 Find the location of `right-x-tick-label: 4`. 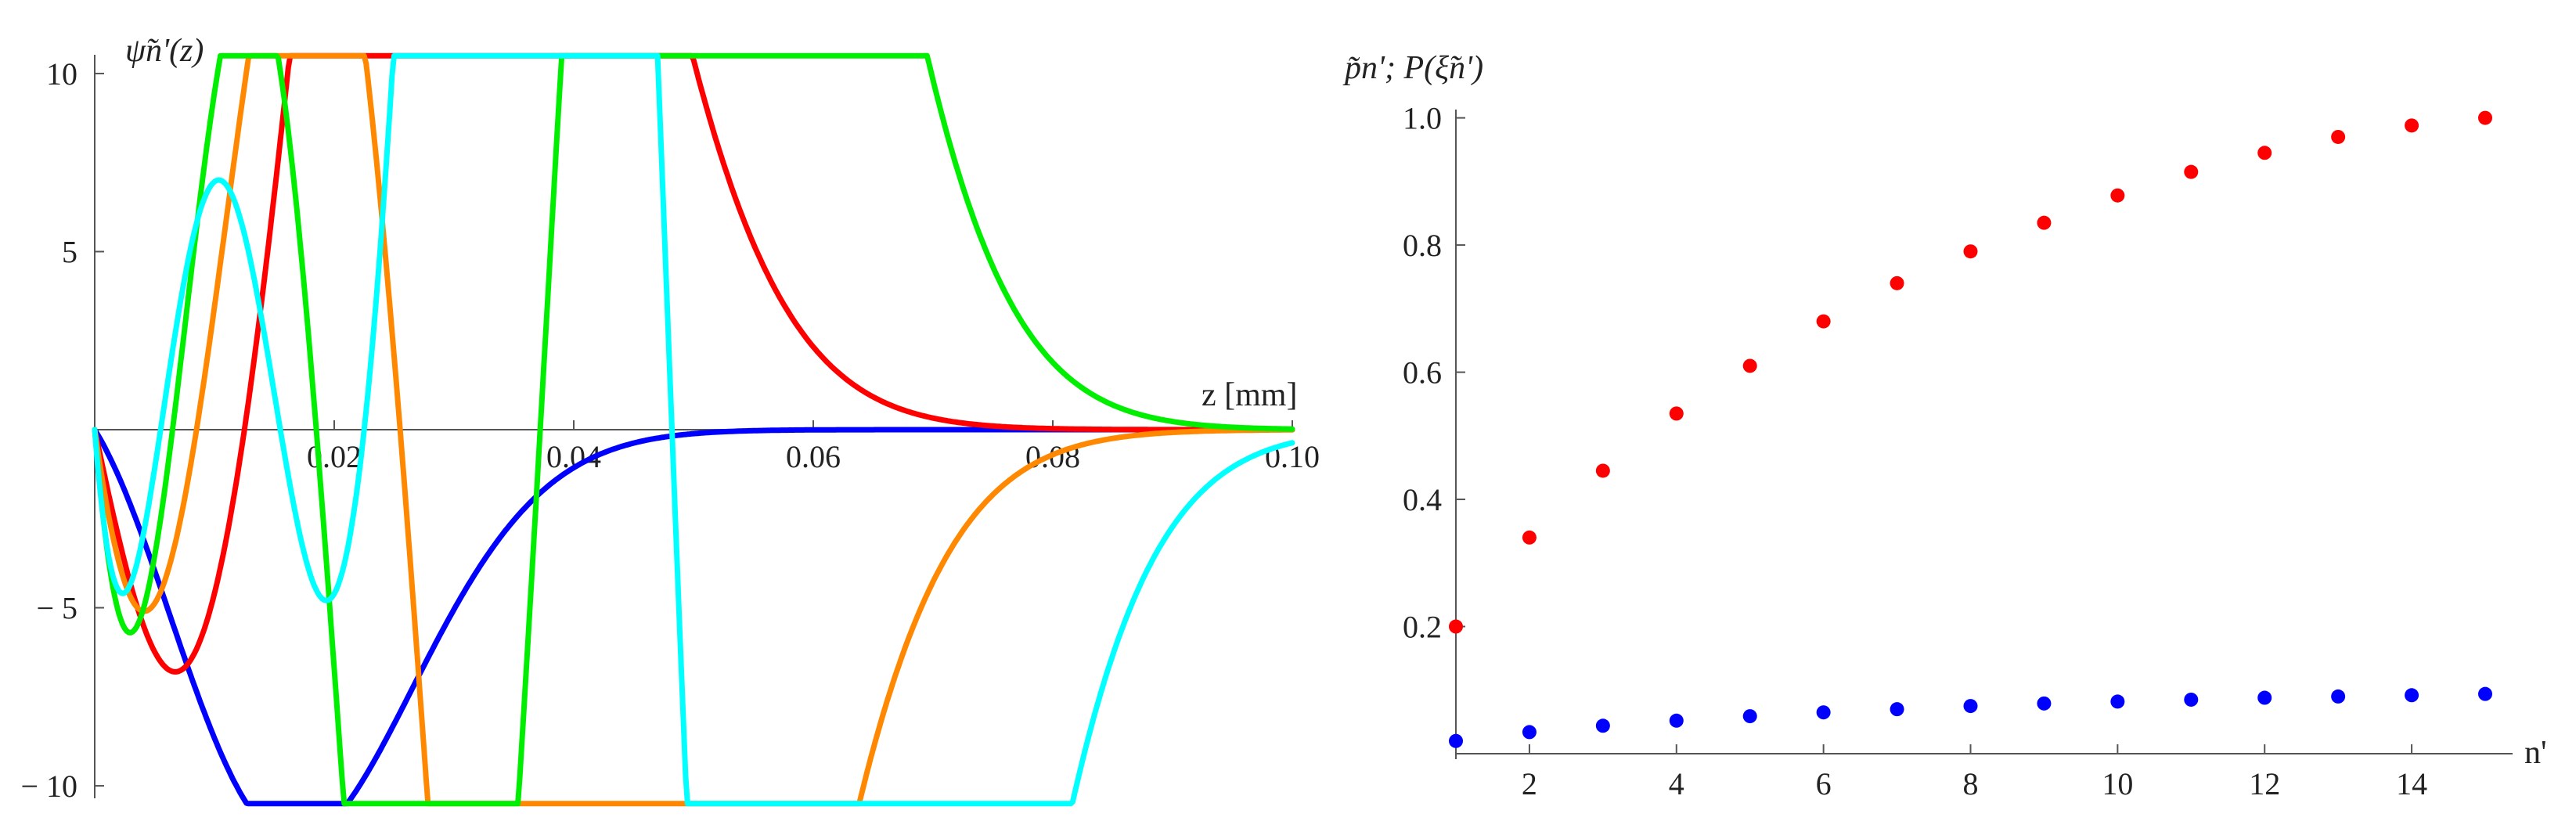

right-x-tick-label: 4 is located at coordinates (1676, 783).